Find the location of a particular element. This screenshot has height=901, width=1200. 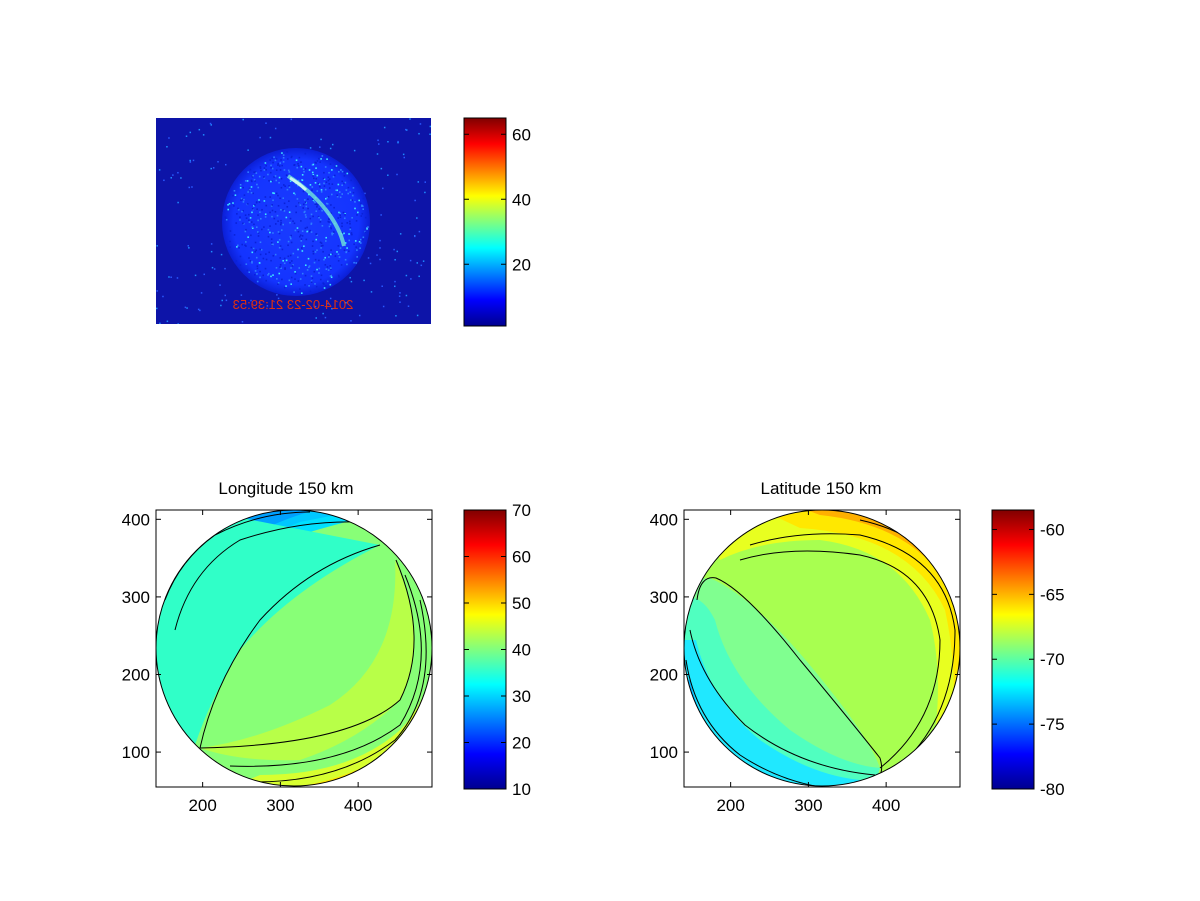

latitude-colorbar: -80 -75 -70 -65 -60 is located at coordinates (1028, 654).